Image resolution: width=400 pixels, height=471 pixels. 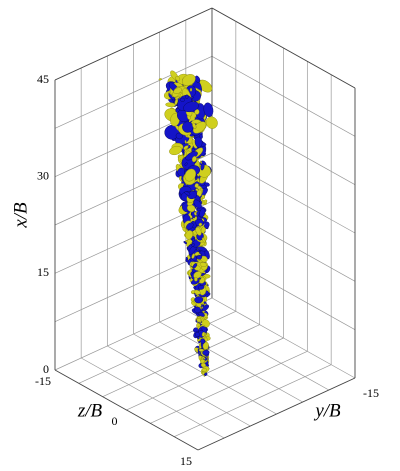 What do you see at coordinates (43, 79) in the screenshot?
I see `vertical-tick-label: 45` at bounding box center [43, 79].